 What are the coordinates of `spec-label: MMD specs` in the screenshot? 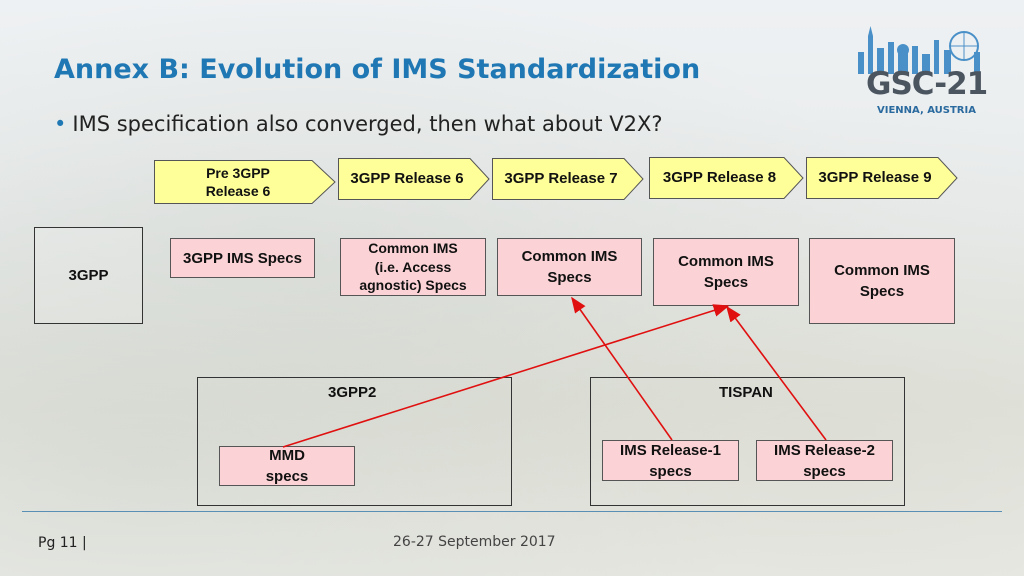 It's located at (287, 466).